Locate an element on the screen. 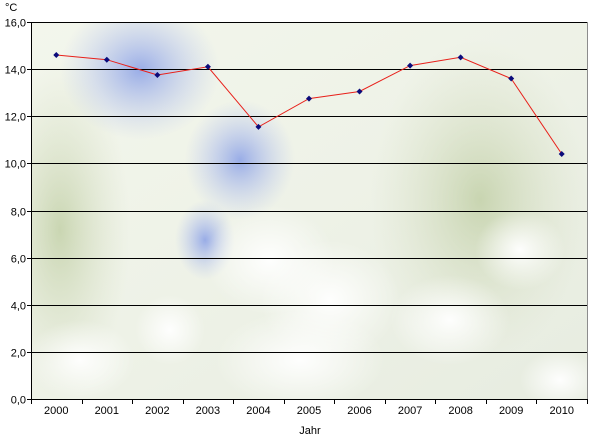 This screenshot has width=596, height=443. y-tick-label: 8,0 is located at coordinates (18, 213).